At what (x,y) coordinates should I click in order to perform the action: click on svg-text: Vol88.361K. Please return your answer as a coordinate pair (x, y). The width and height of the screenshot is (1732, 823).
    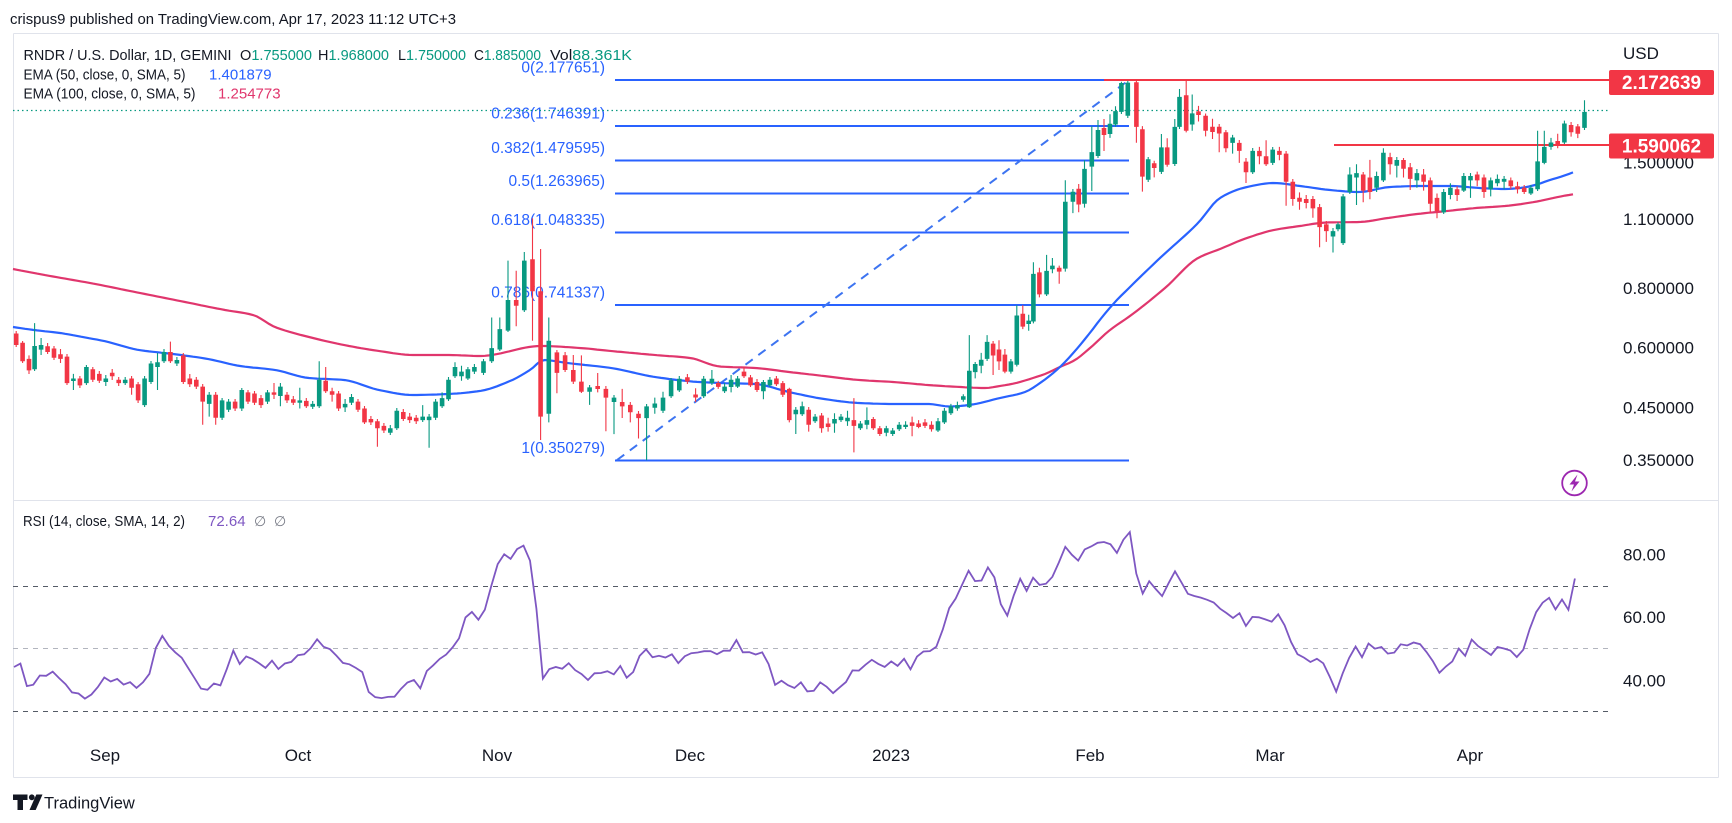
    Looking at the image, I should click on (591, 55).